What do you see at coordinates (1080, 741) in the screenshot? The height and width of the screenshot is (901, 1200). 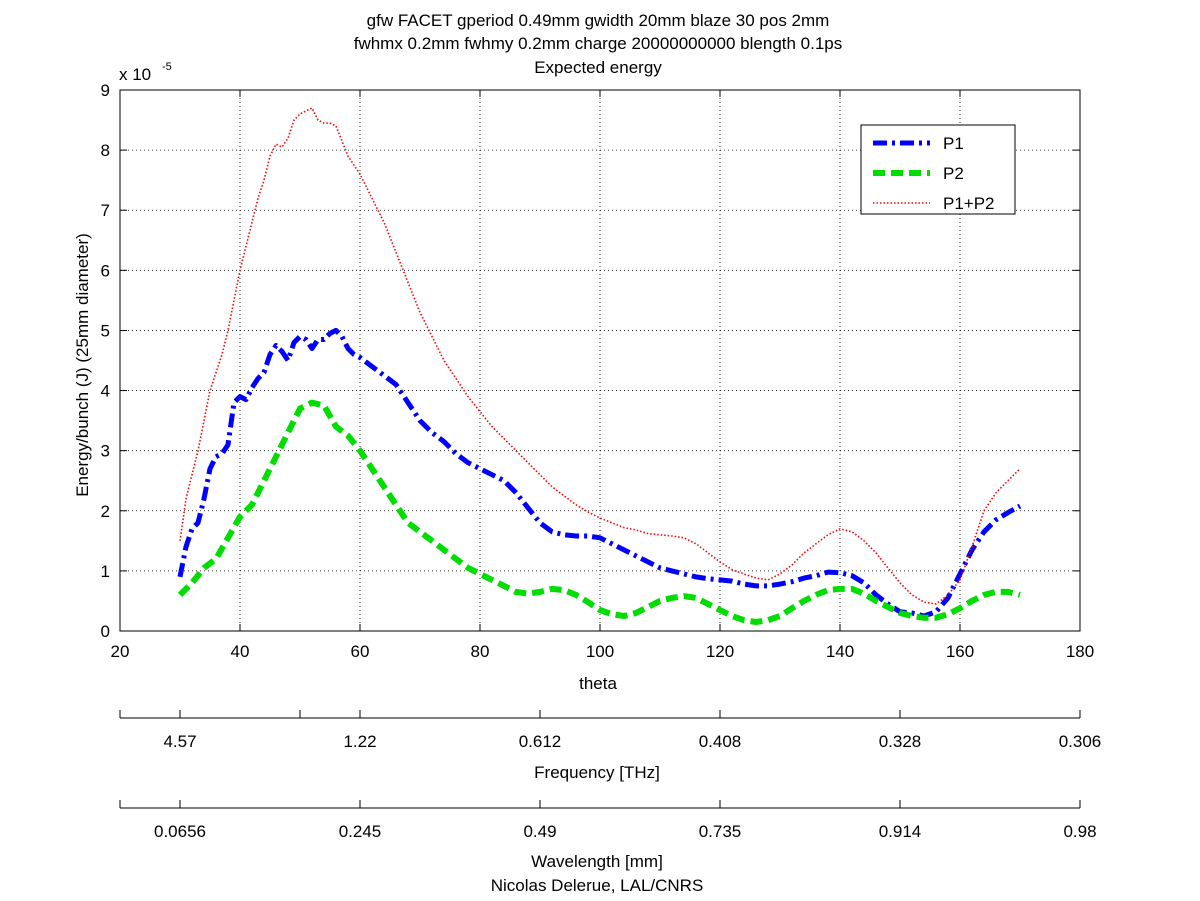 I see `secondary-axis-tick-label: 0.306` at bounding box center [1080, 741].